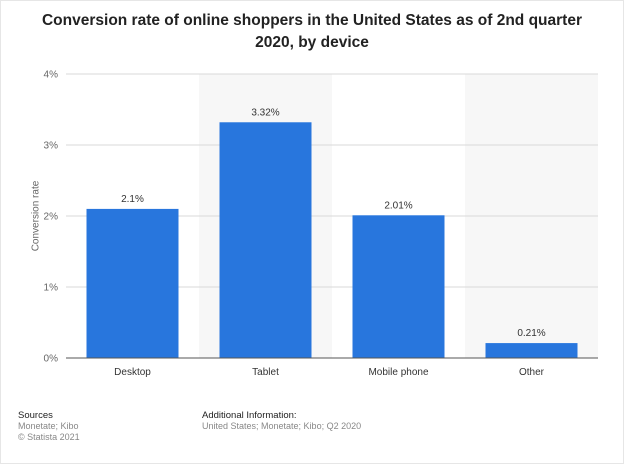  I want to click on y-tick-label: 3%, so click(51, 146).